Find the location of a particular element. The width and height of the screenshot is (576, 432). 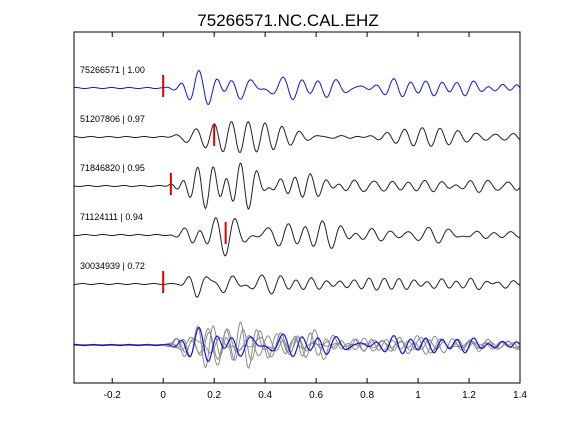

x-tick-label: 0.4 is located at coordinates (265, 395).